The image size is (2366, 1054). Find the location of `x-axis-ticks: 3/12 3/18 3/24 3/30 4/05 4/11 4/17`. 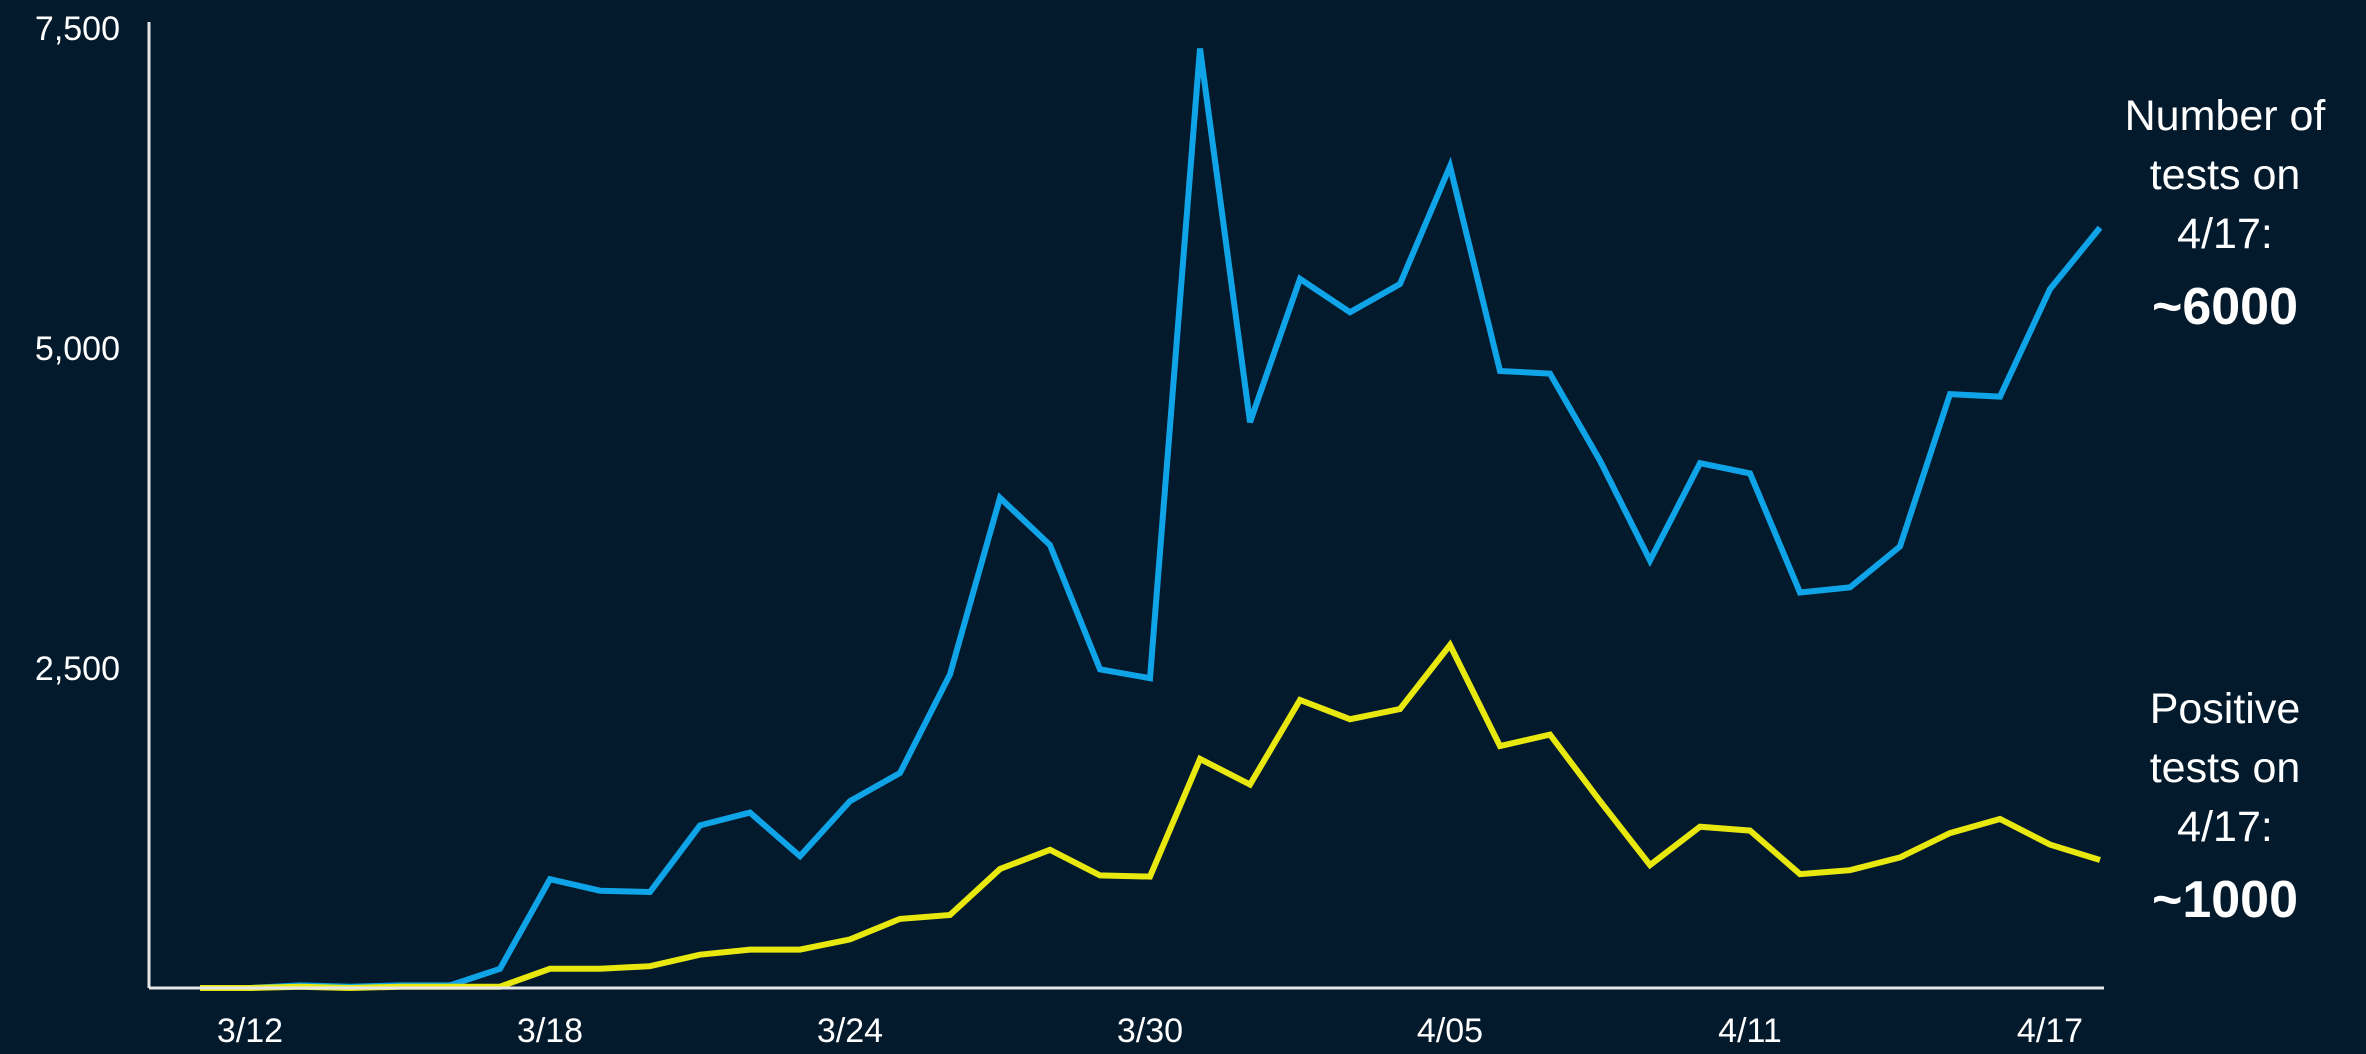

x-axis-ticks: 3/12 3/18 3/24 3/30 4/05 4/11 4/17 is located at coordinates (1150, 1031).